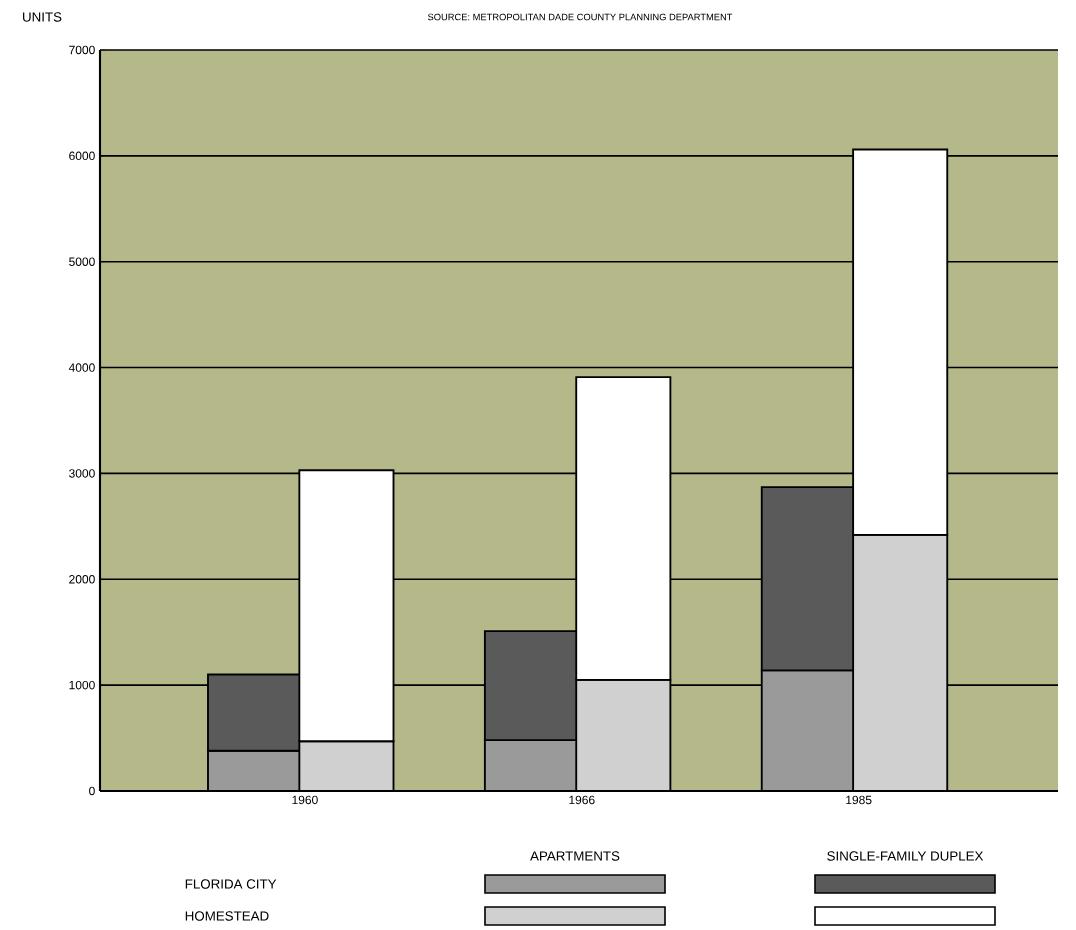 The image size is (1076, 930). What do you see at coordinates (859, 800) in the screenshot?
I see `text: 1985` at bounding box center [859, 800].